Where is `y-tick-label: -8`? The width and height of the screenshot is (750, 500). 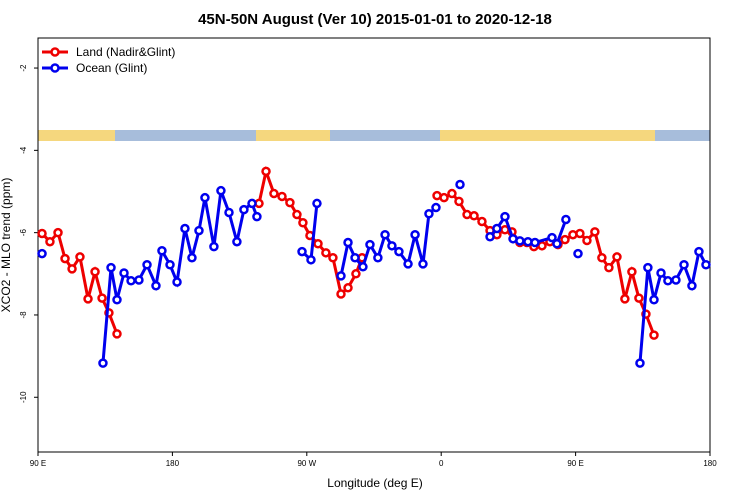 y-tick-label: -8 is located at coordinates (23, 315).